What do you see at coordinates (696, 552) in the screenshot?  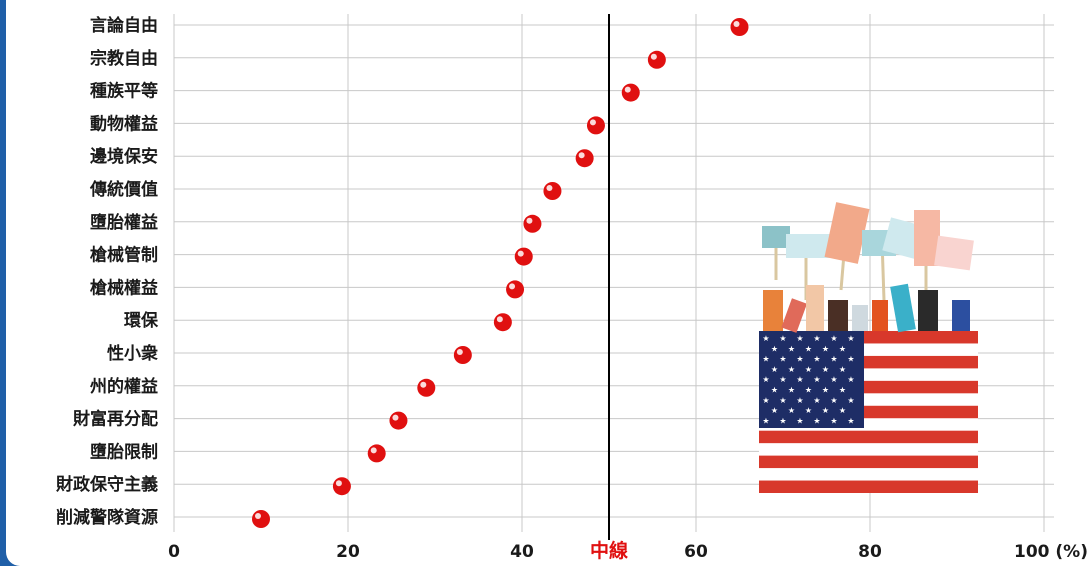 I see `x-tick-label: 60` at bounding box center [696, 552].